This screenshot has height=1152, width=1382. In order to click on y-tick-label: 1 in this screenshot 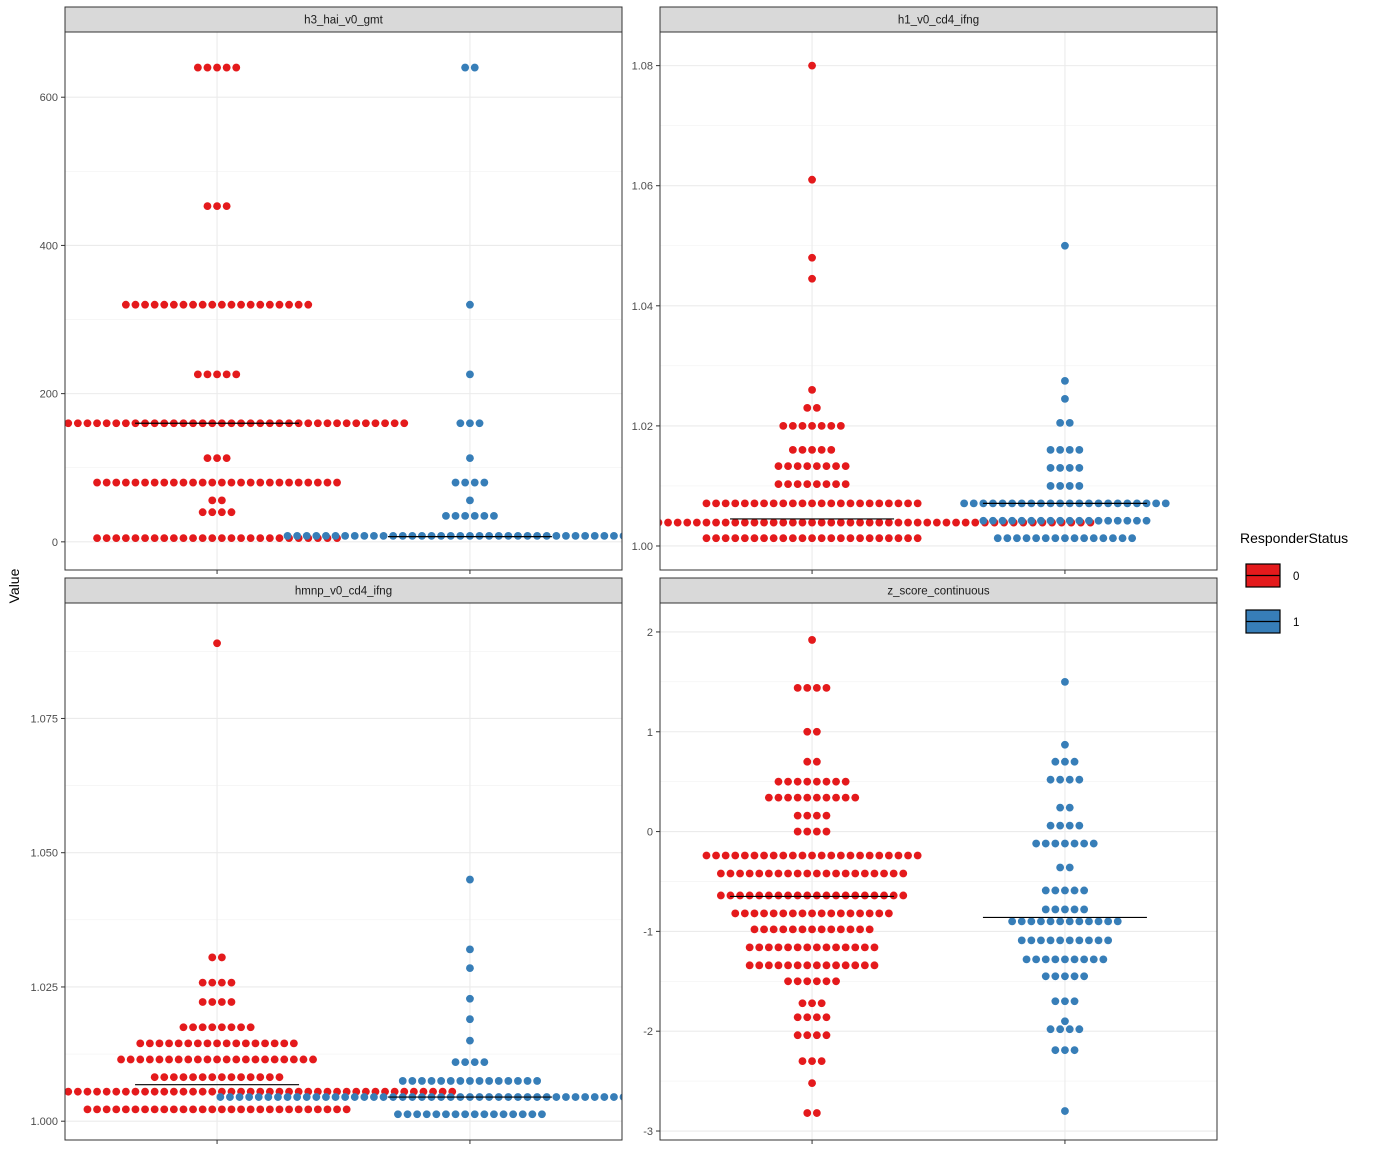, I will do `click(650, 733)`.